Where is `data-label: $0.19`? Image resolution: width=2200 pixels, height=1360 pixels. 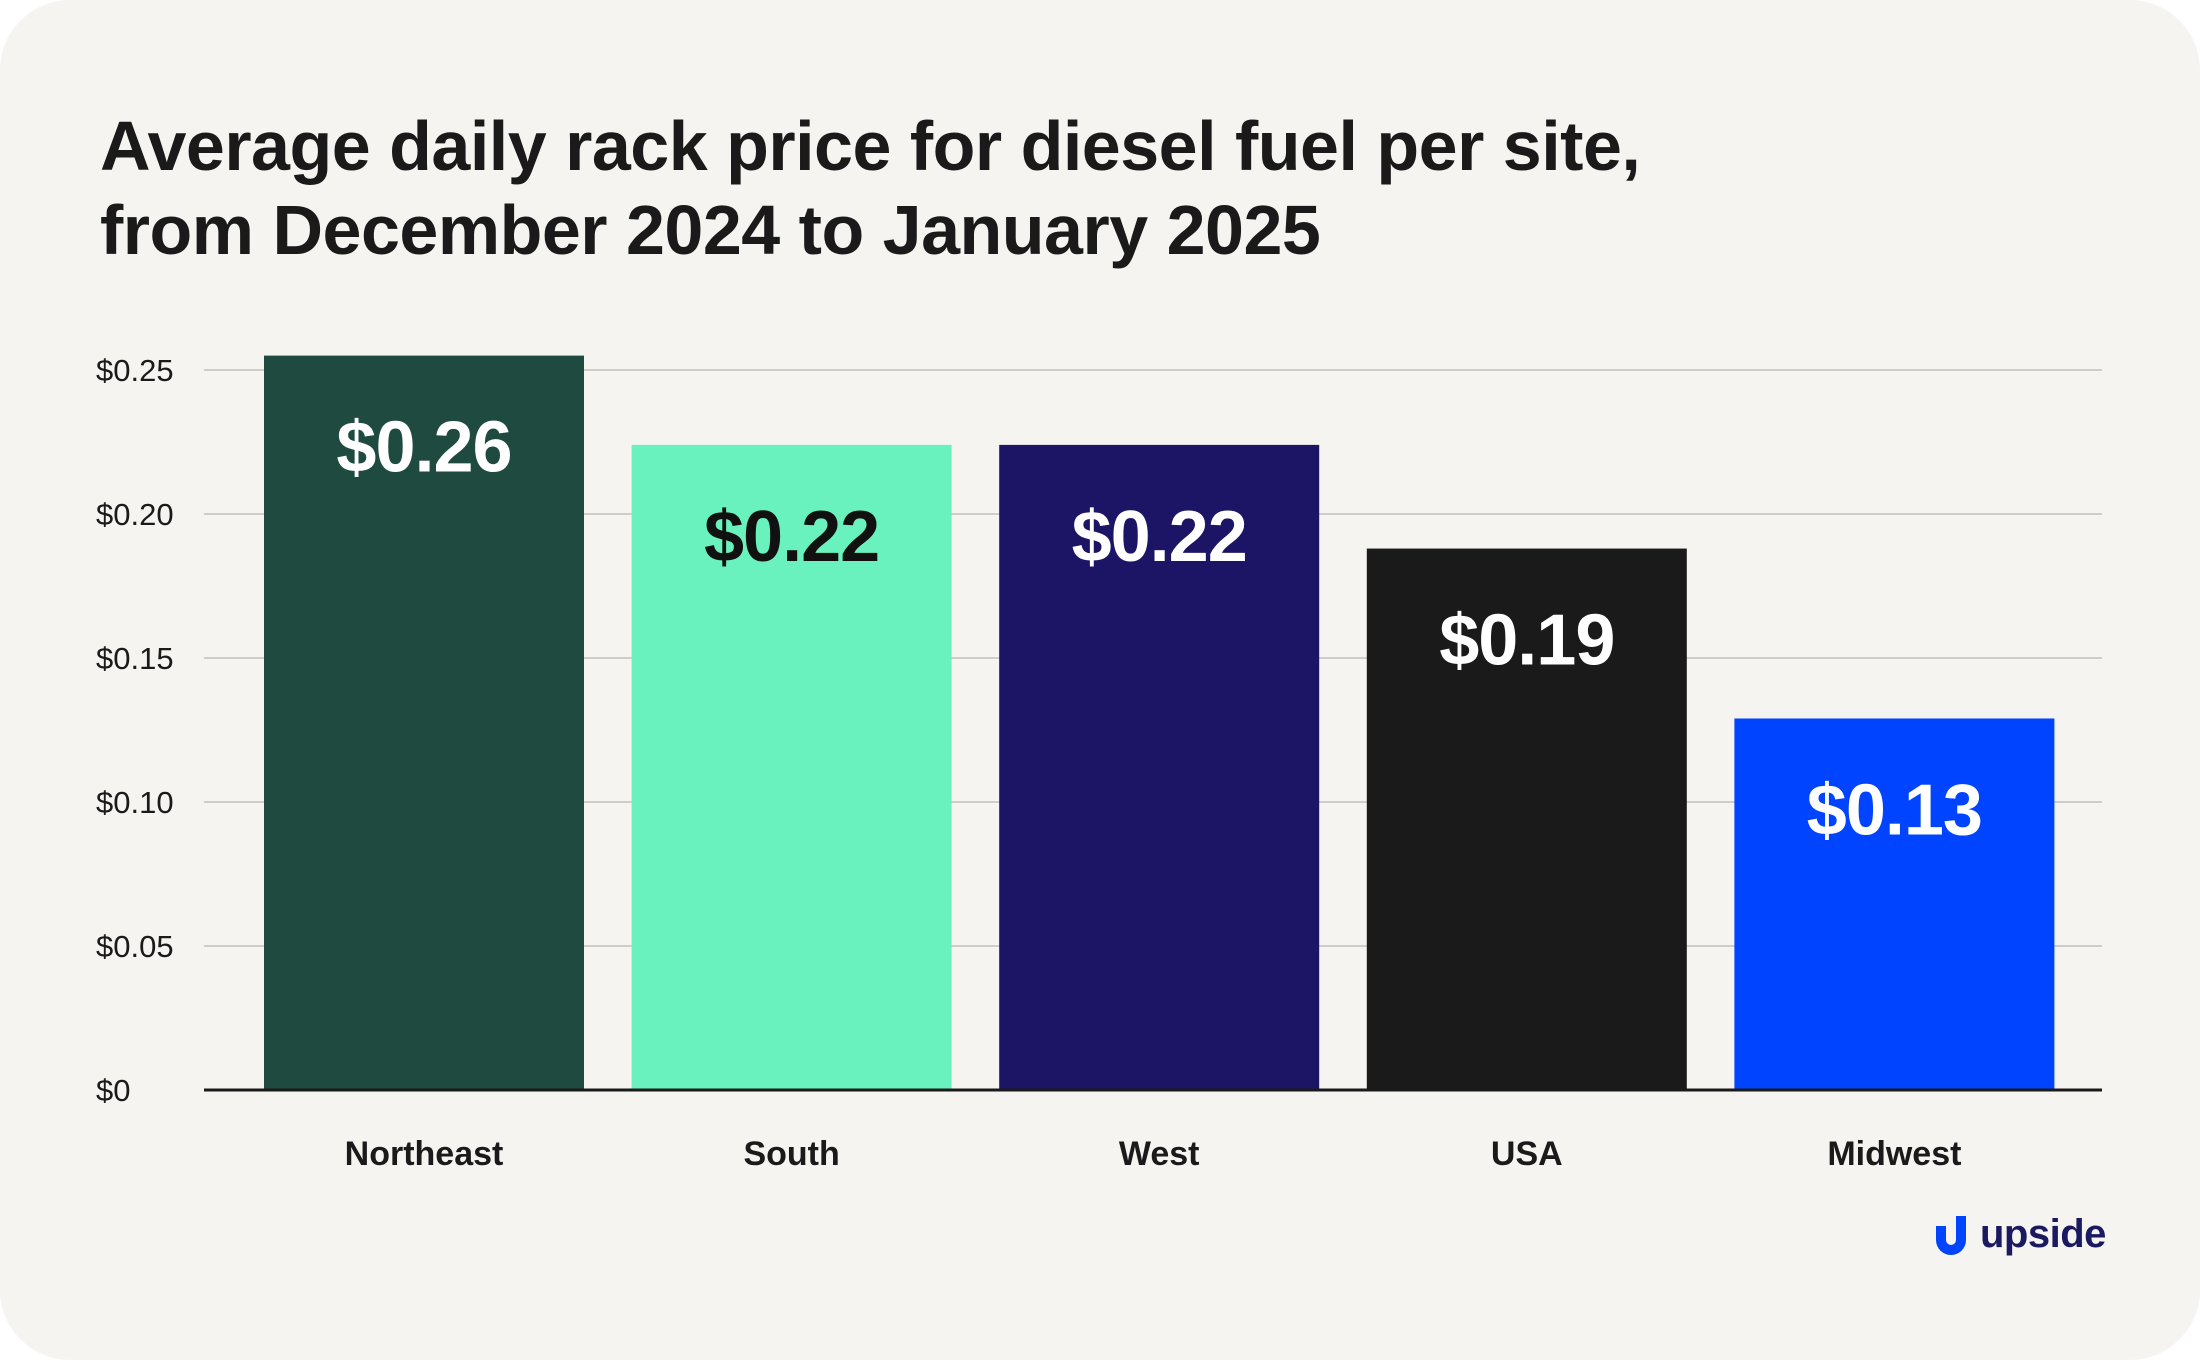
data-label: $0.19 is located at coordinates (1526, 641).